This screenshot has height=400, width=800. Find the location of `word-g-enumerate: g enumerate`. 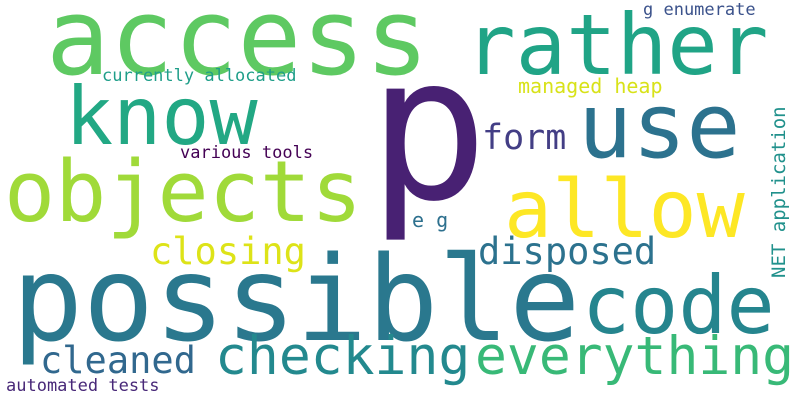

word-g-enumerate: g enumerate is located at coordinates (699, 10).